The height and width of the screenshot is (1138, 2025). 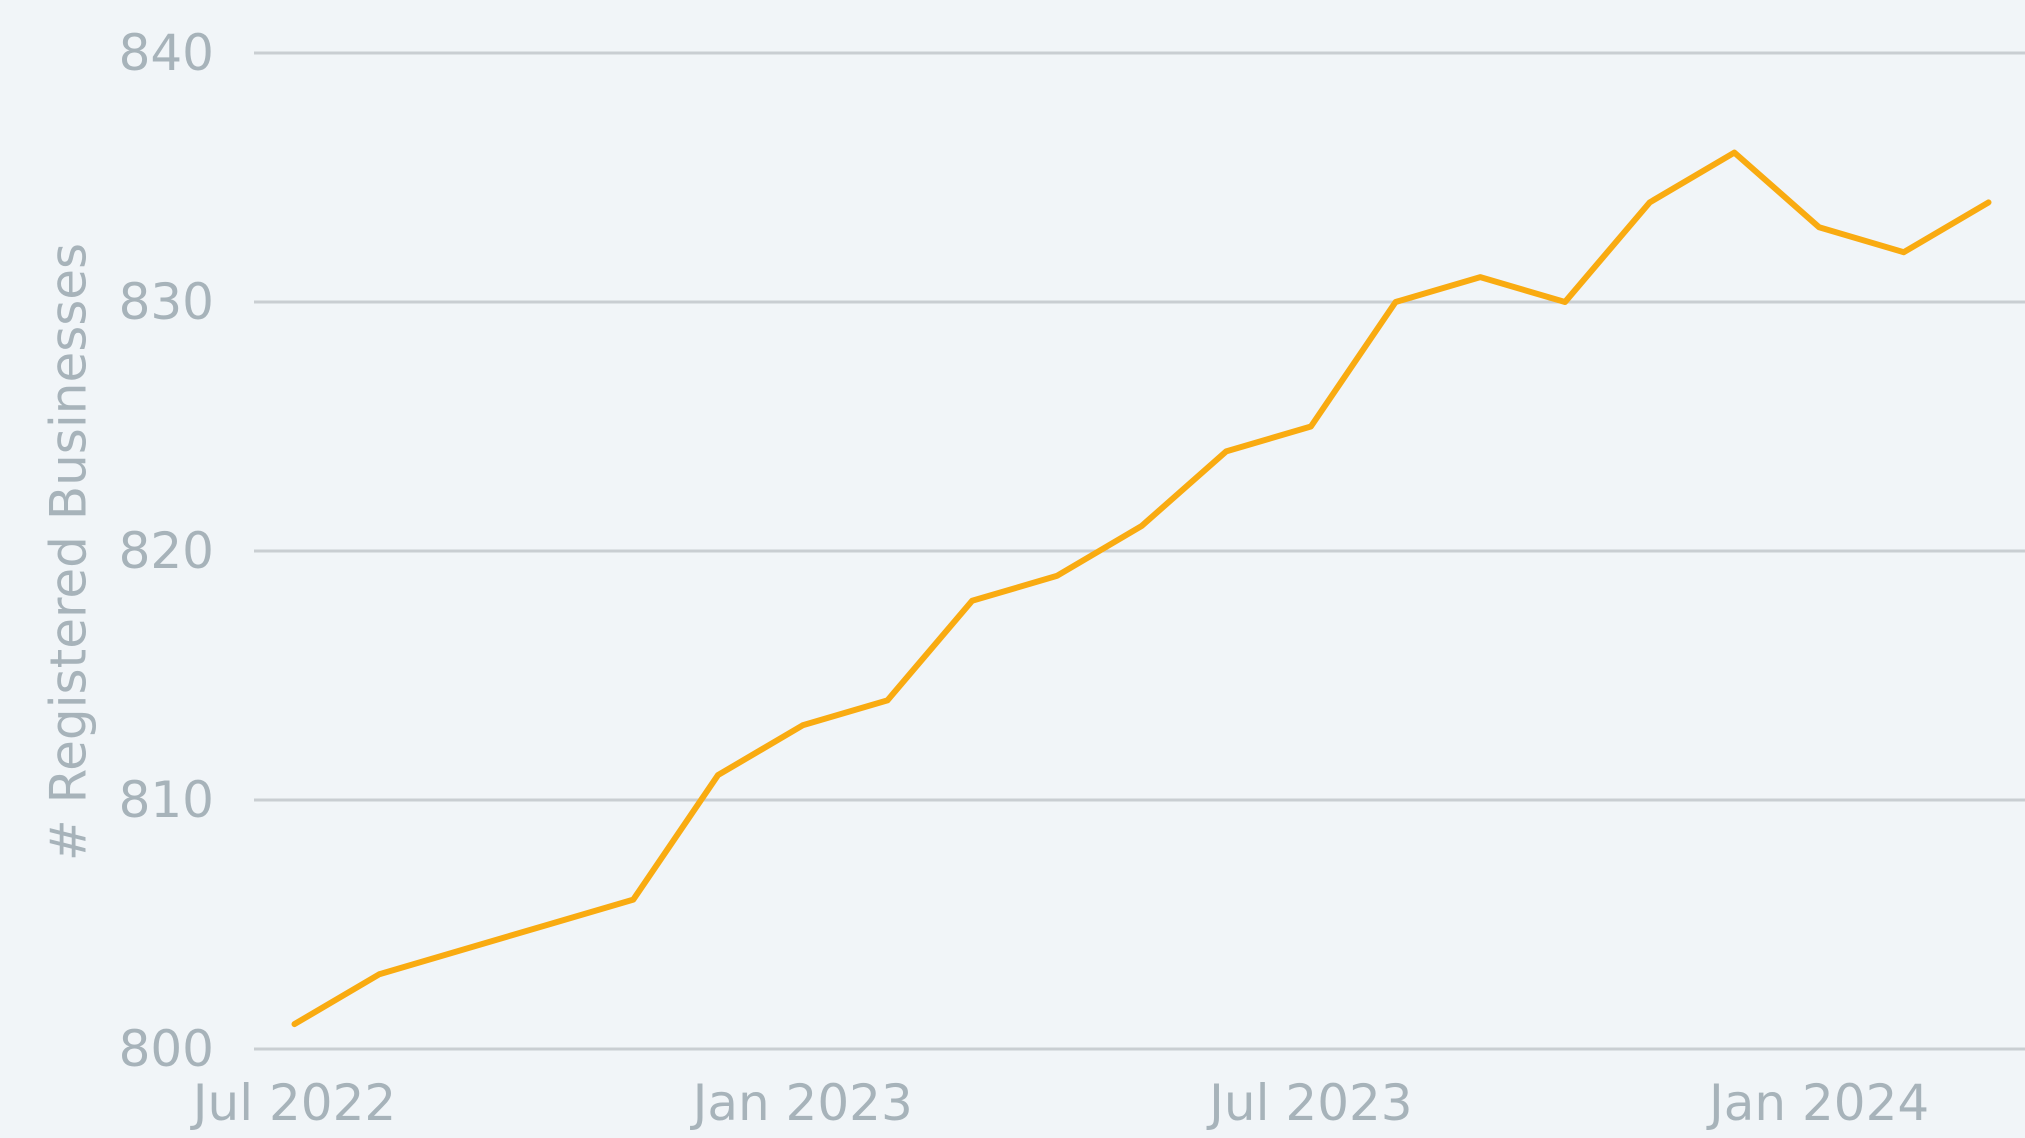 I want to click on x-tick-label: Jul 2022, so click(x=293, y=1103).